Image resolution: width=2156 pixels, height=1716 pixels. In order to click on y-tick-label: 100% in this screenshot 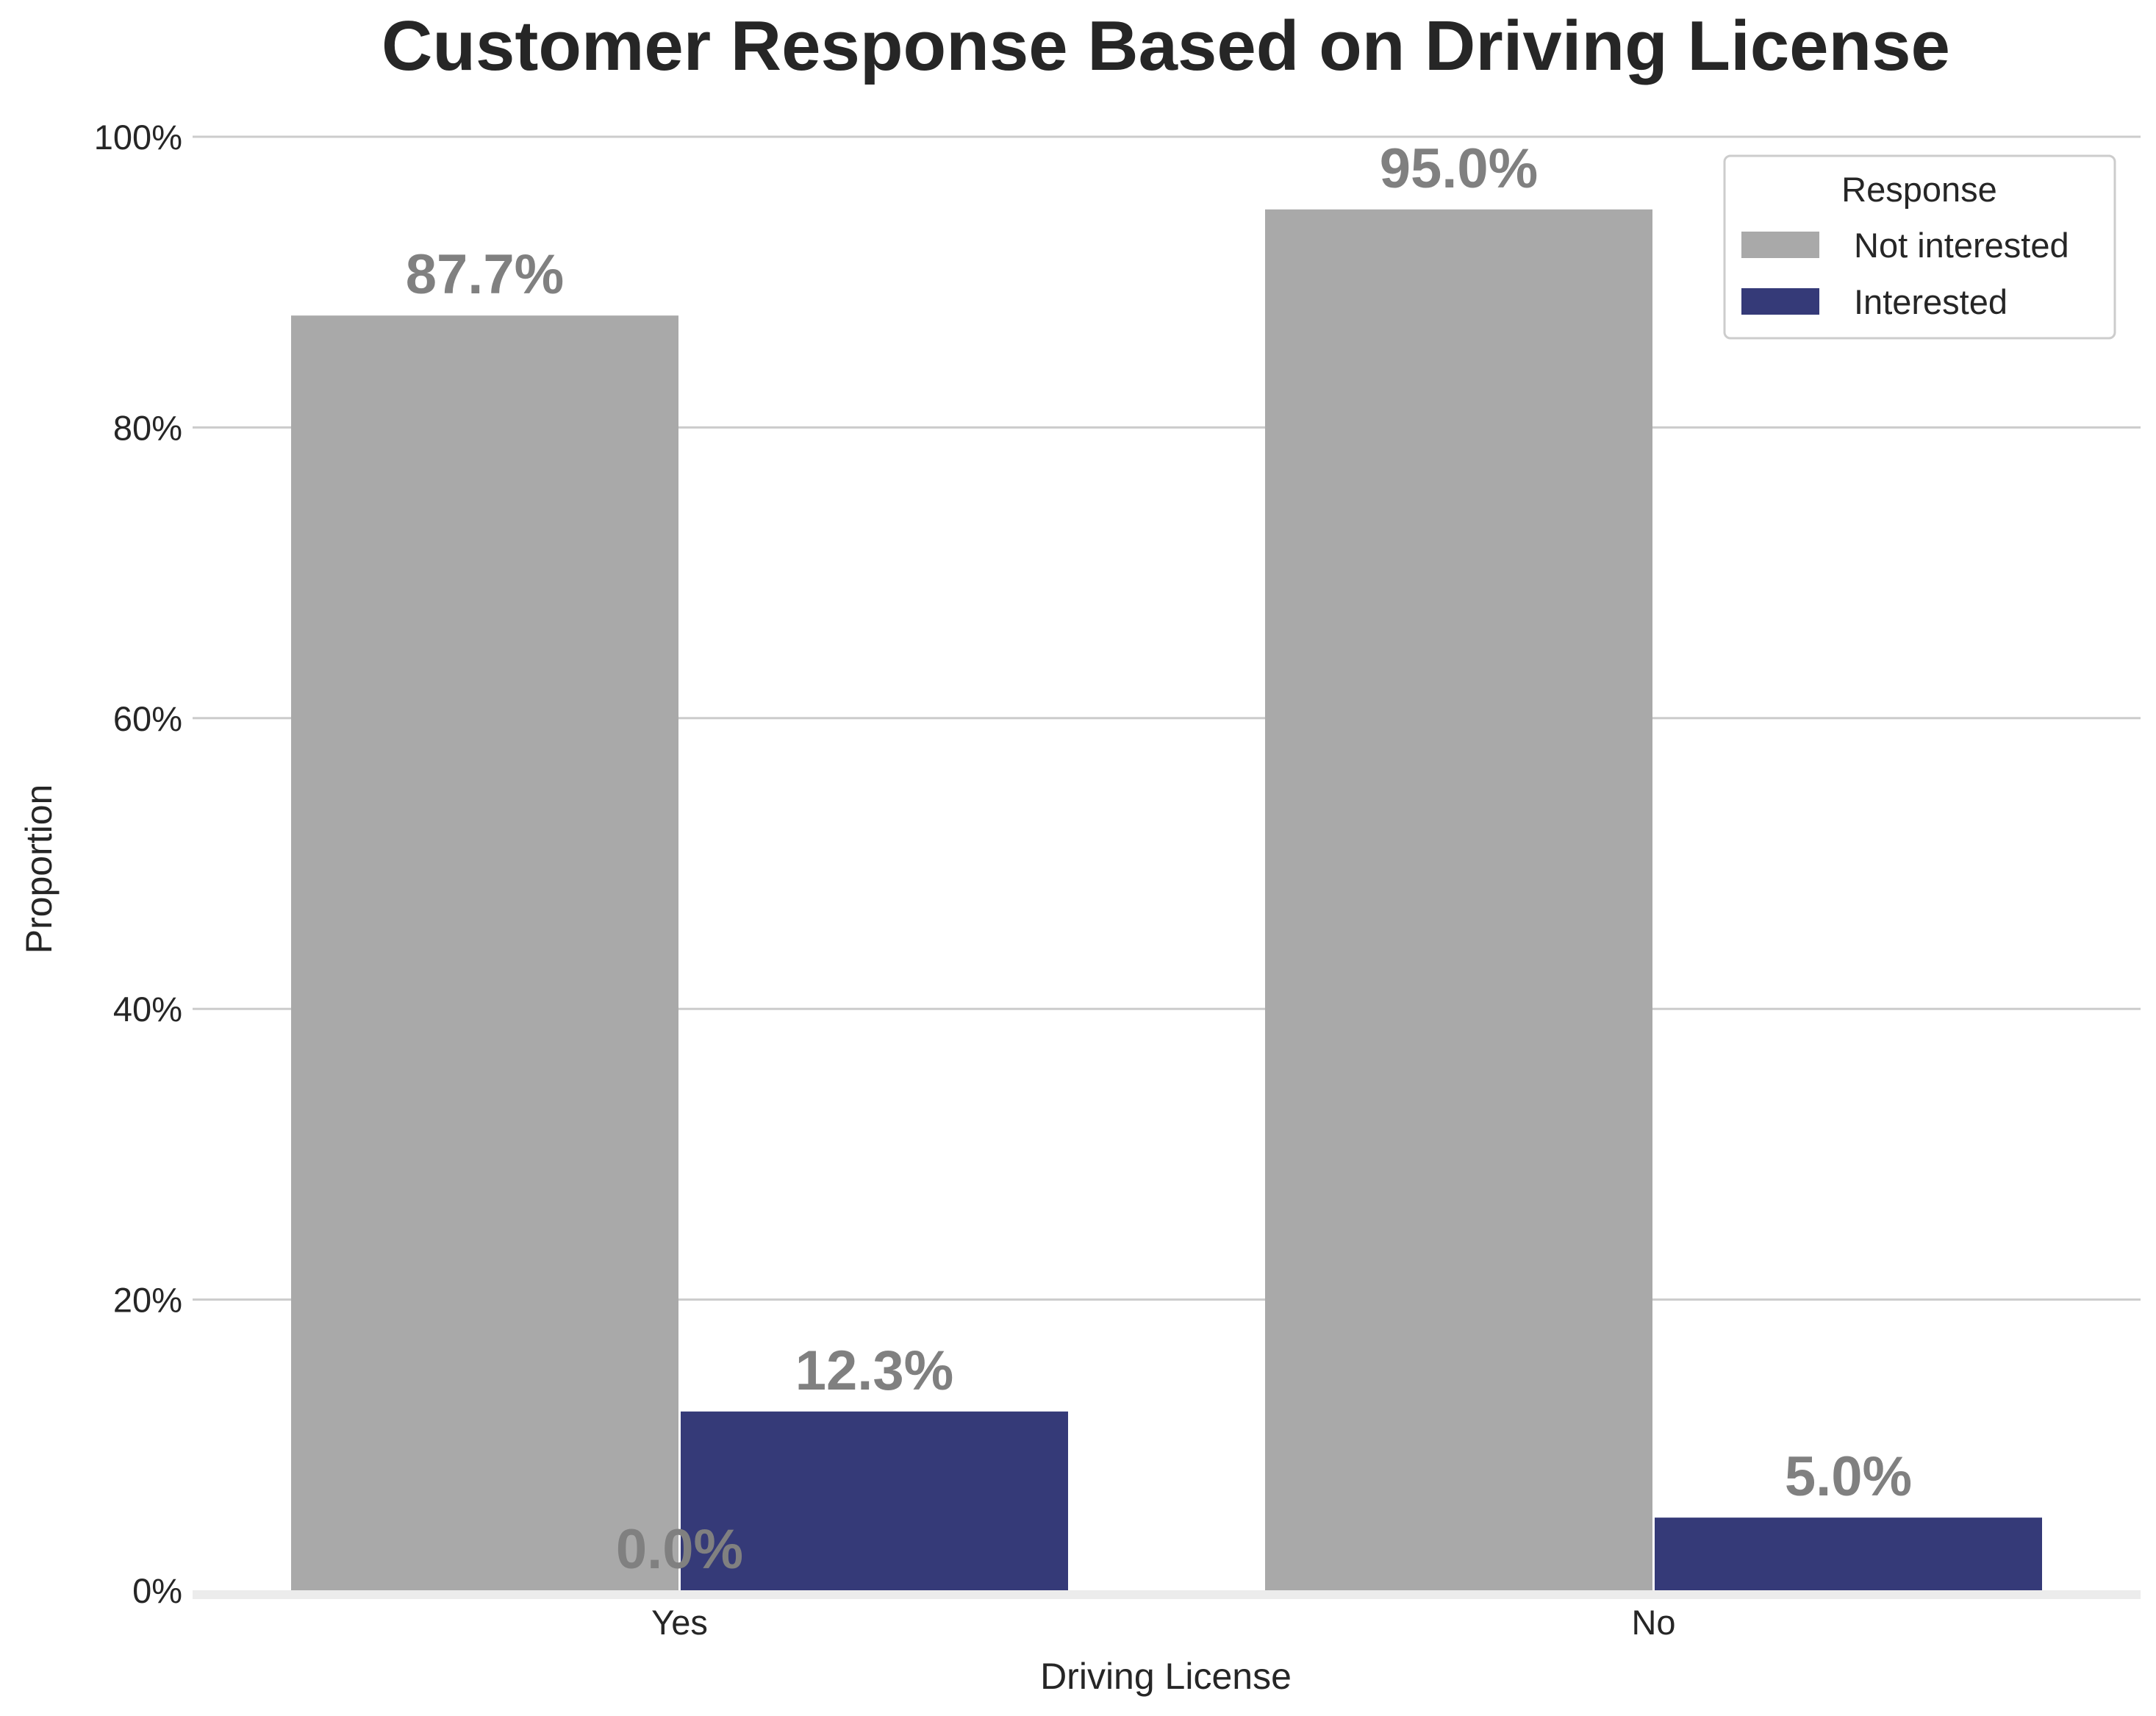, I will do `click(138, 137)`.